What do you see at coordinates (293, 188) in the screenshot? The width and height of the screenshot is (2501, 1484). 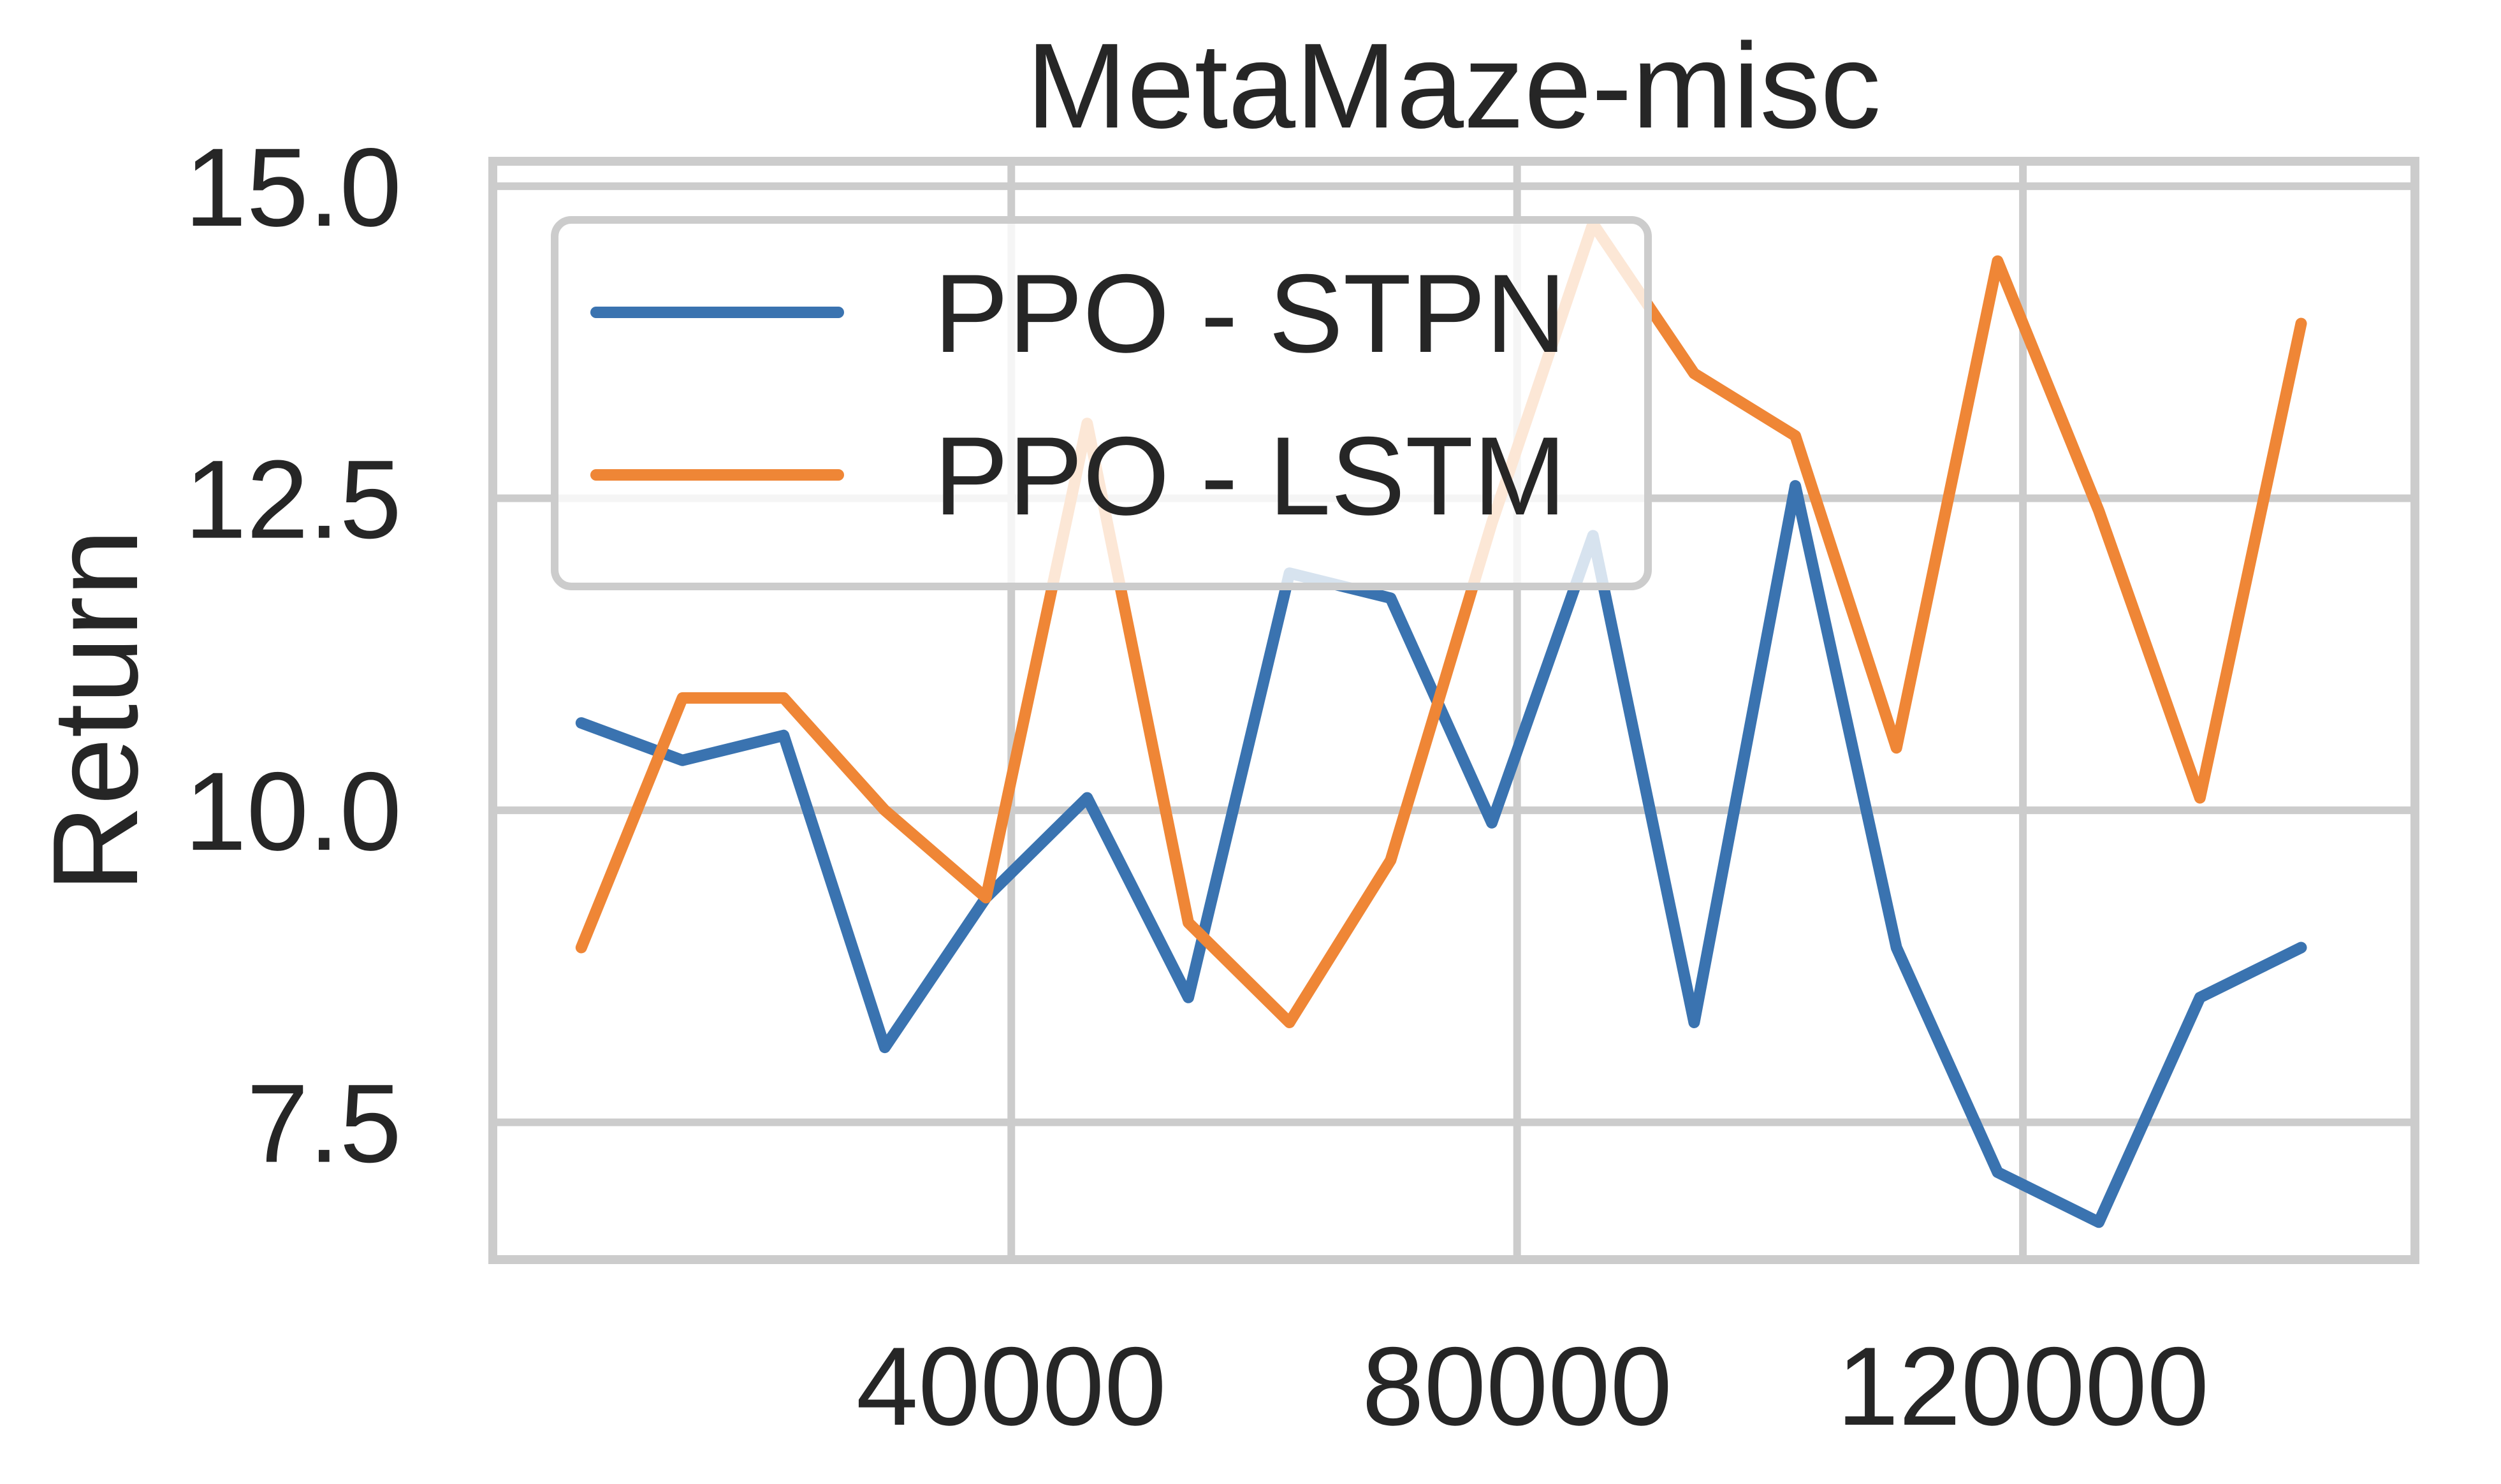 I see `y-tick-label: 15.0` at bounding box center [293, 188].